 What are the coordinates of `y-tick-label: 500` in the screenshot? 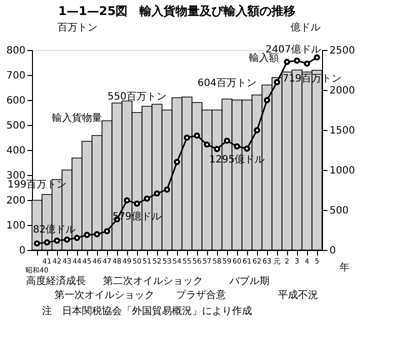 It's located at (16, 126).